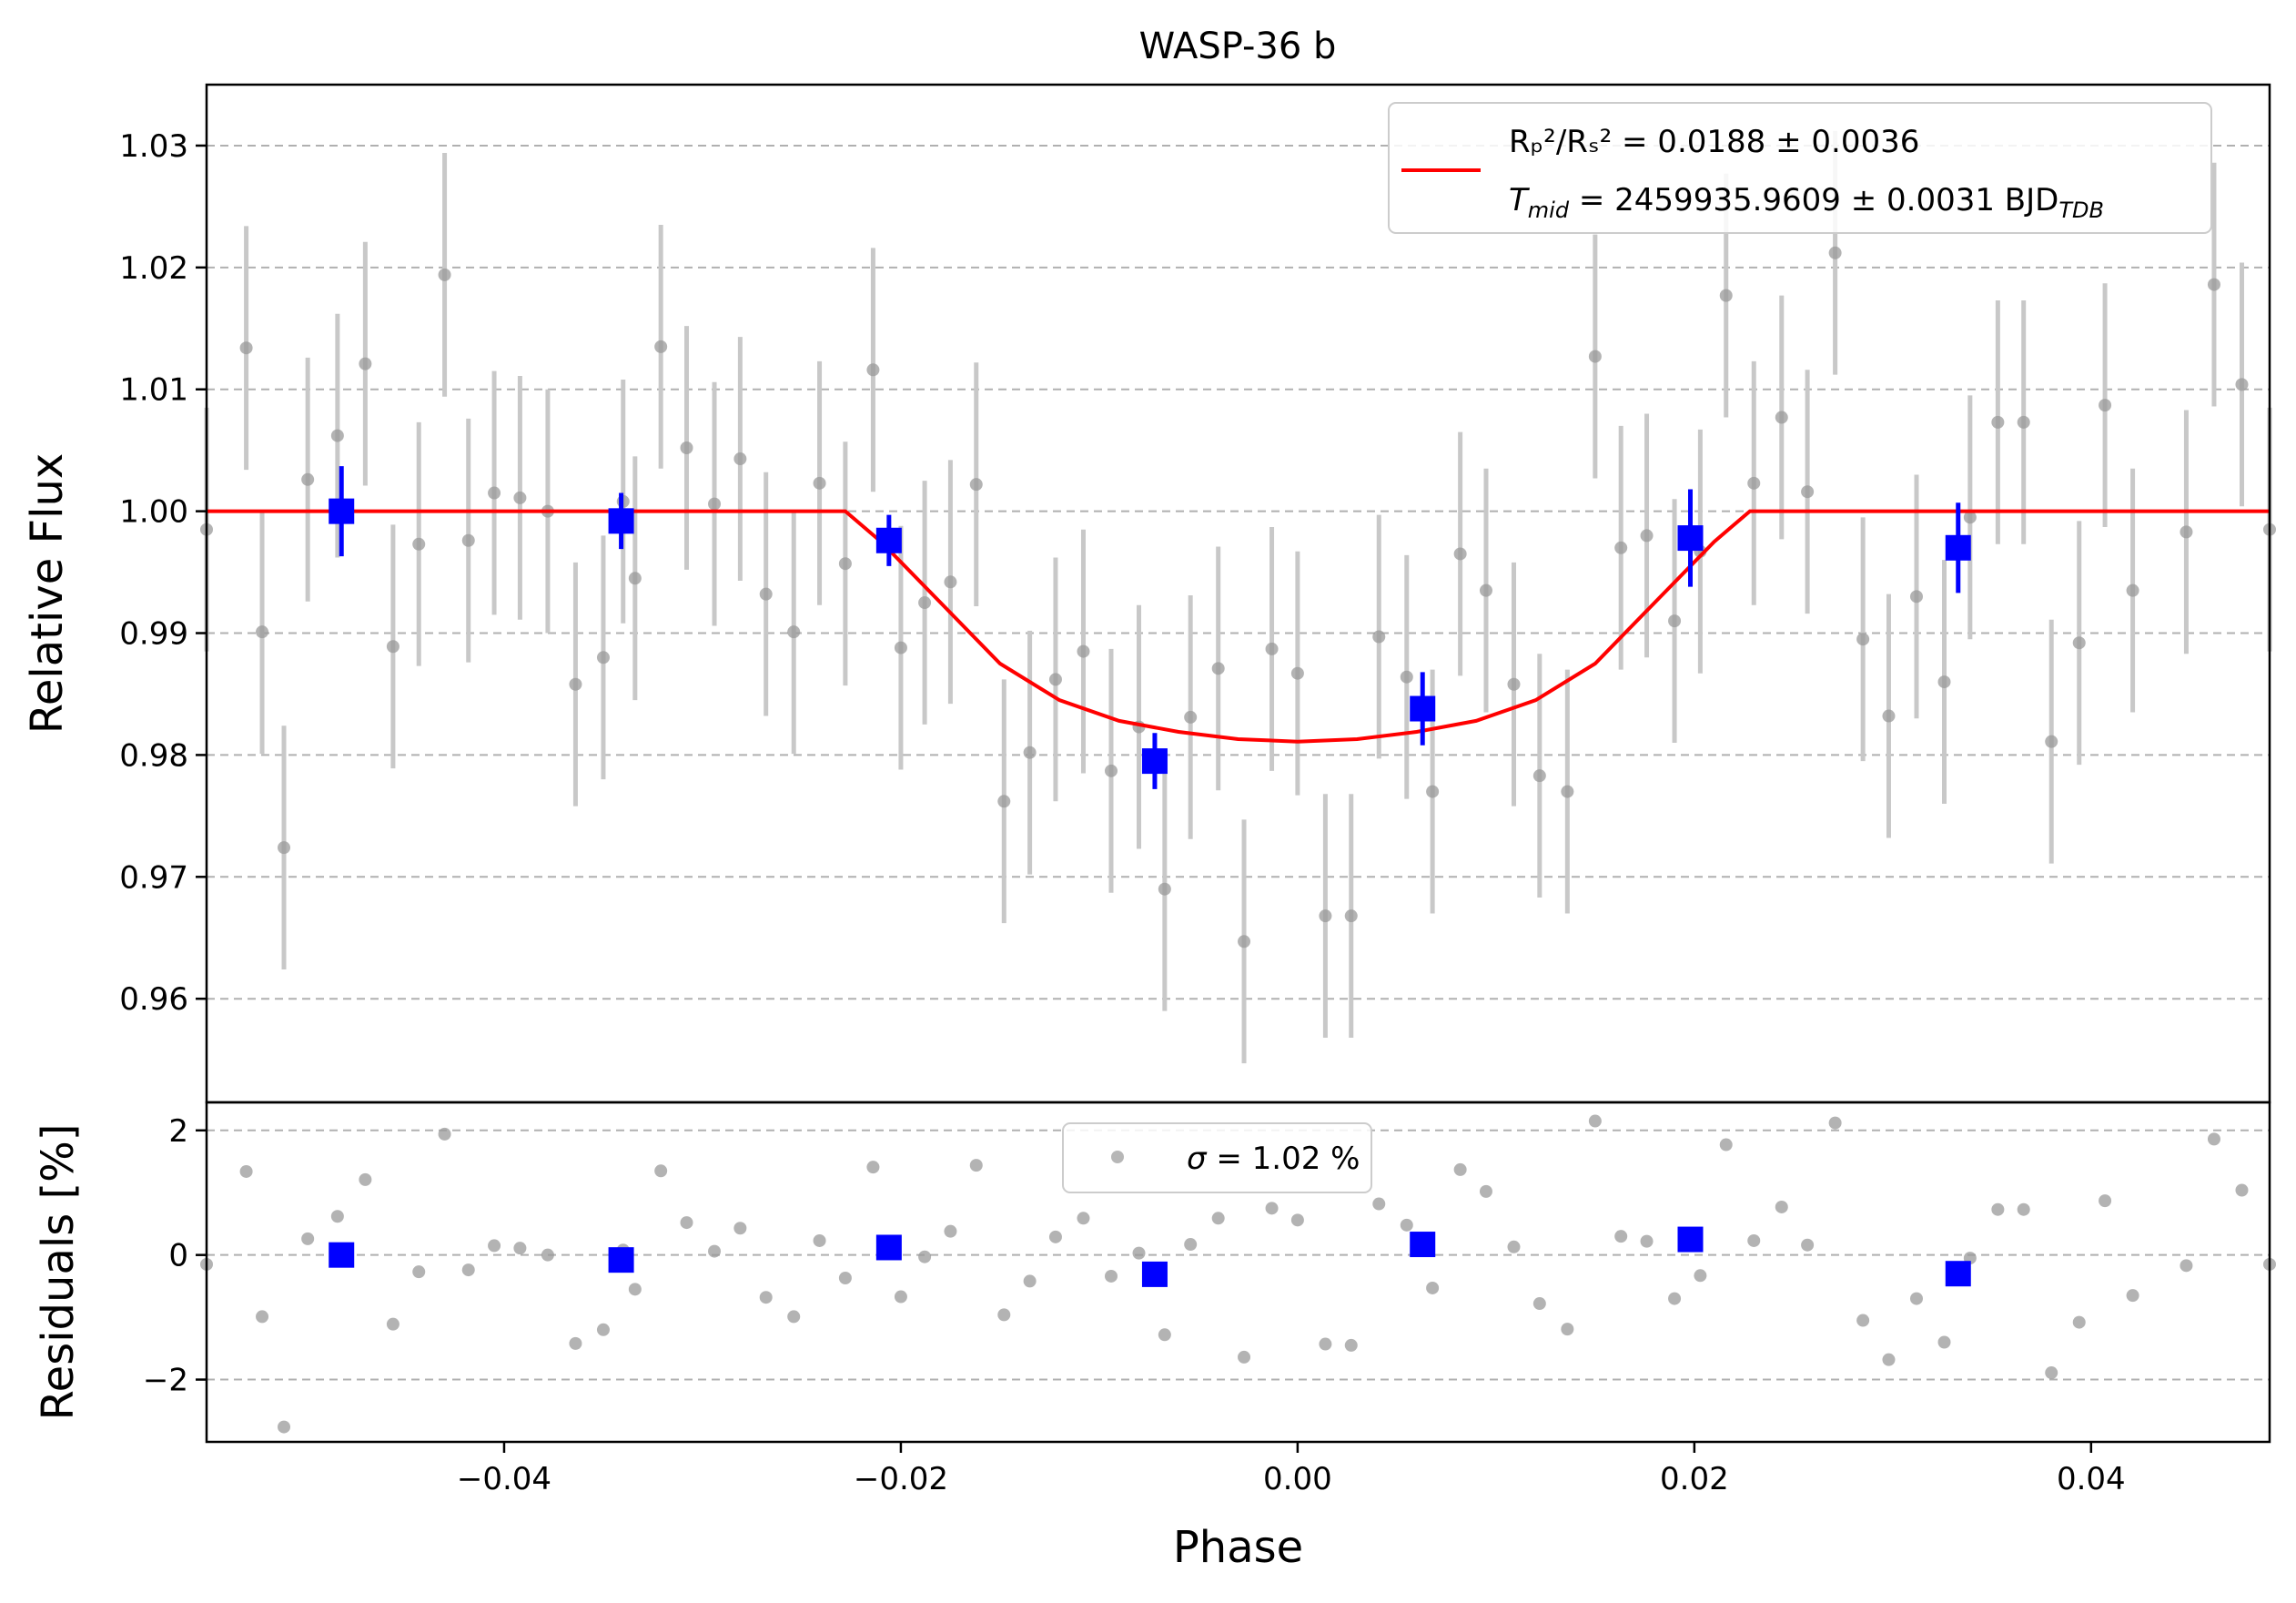 This screenshot has width=2296, height=1603. Describe the element at coordinates (1800, 168) in the screenshot. I see `transit-legend-box` at that location.